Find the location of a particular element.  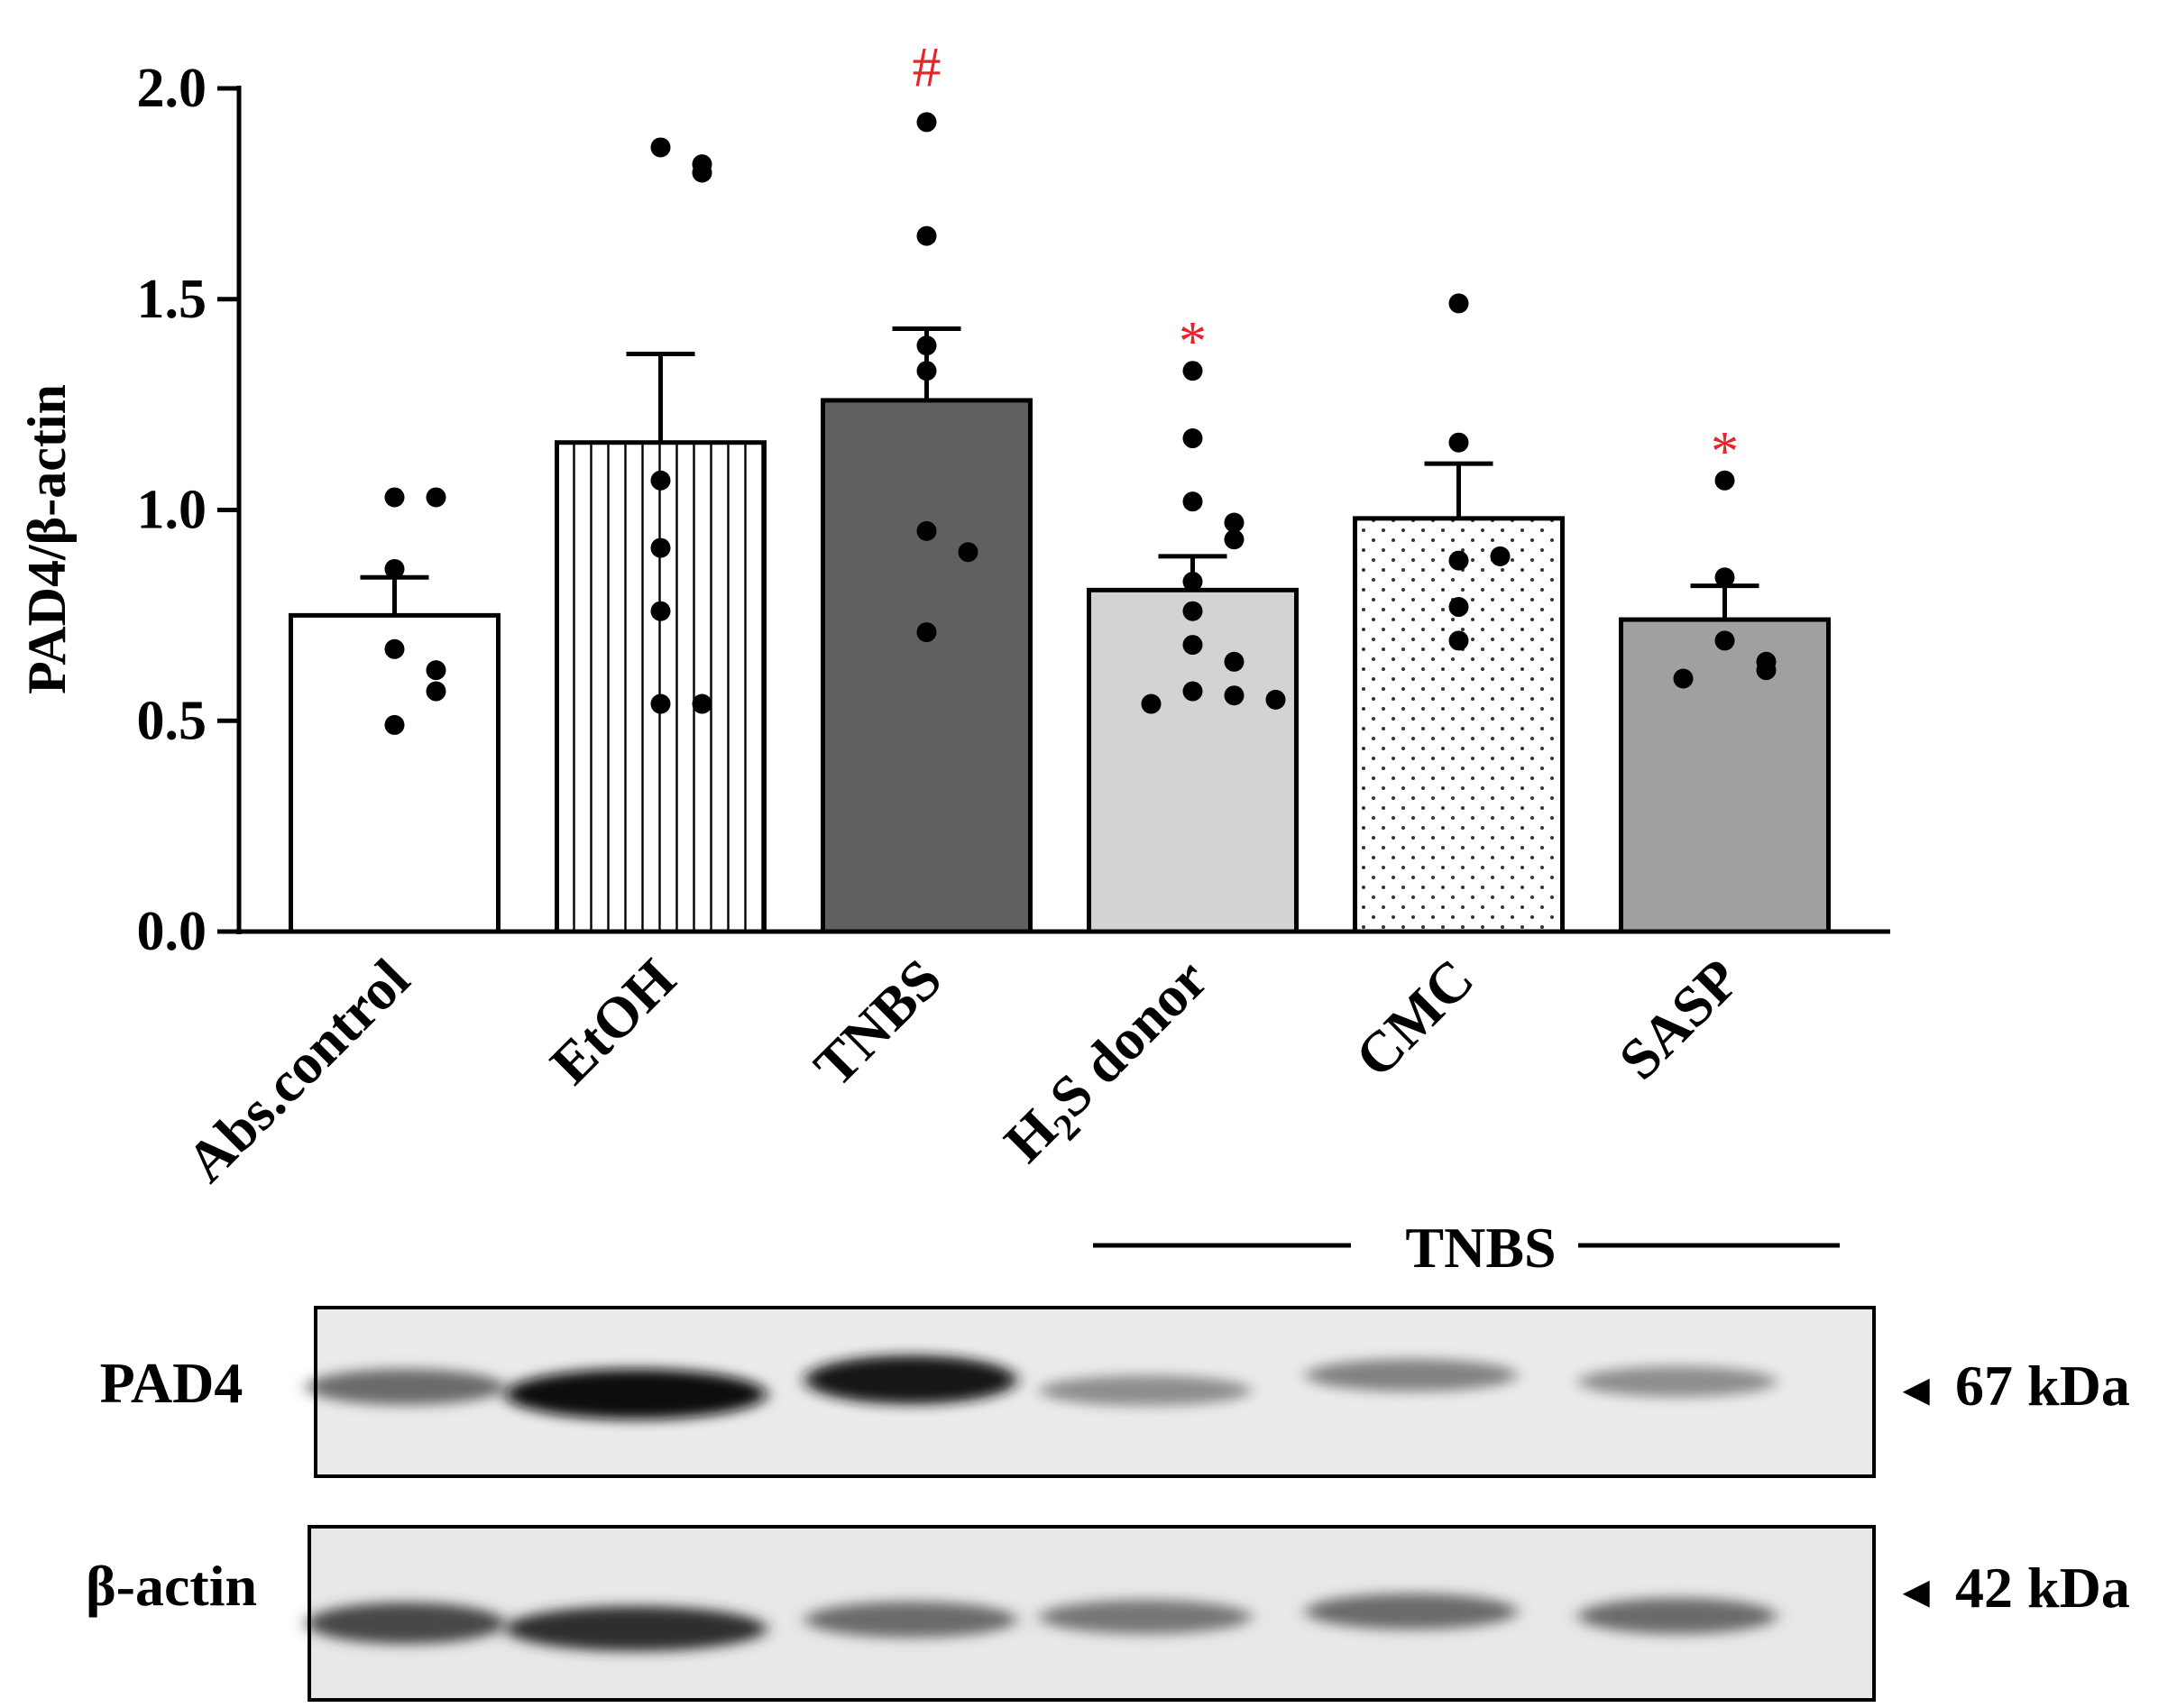

blot-marker-label: 42 kDa is located at coordinates (2042, 1588).